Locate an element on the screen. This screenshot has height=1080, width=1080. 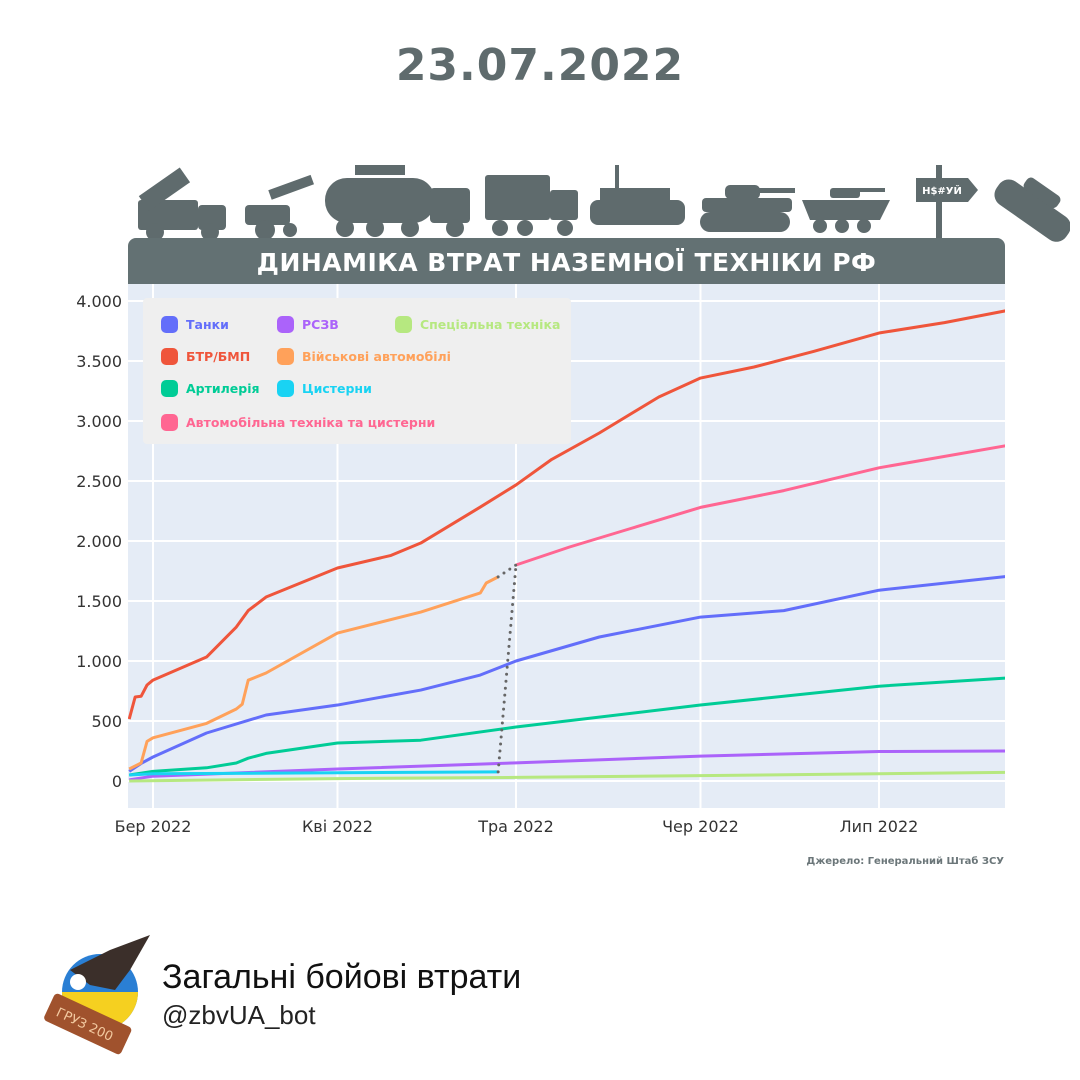
legend-item: БТР/БМП is located at coordinates (205, 356).